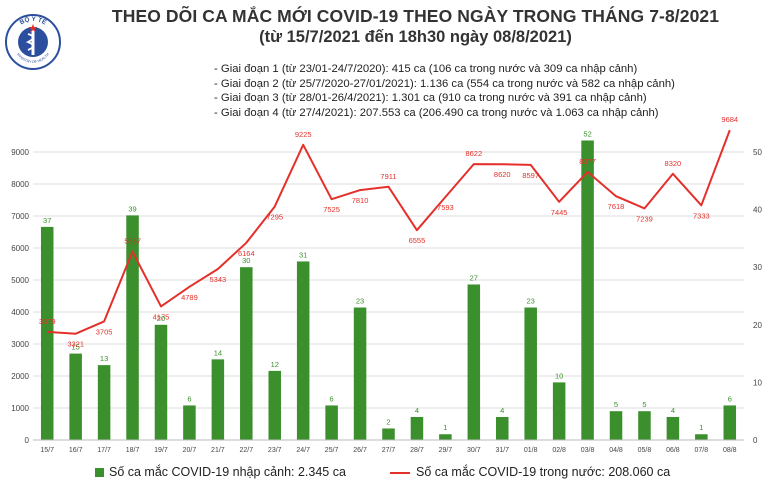  What do you see at coordinates (20, 216) in the screenshot?
I see `left-tick-label: 7000` at bounding box center [20, 216].